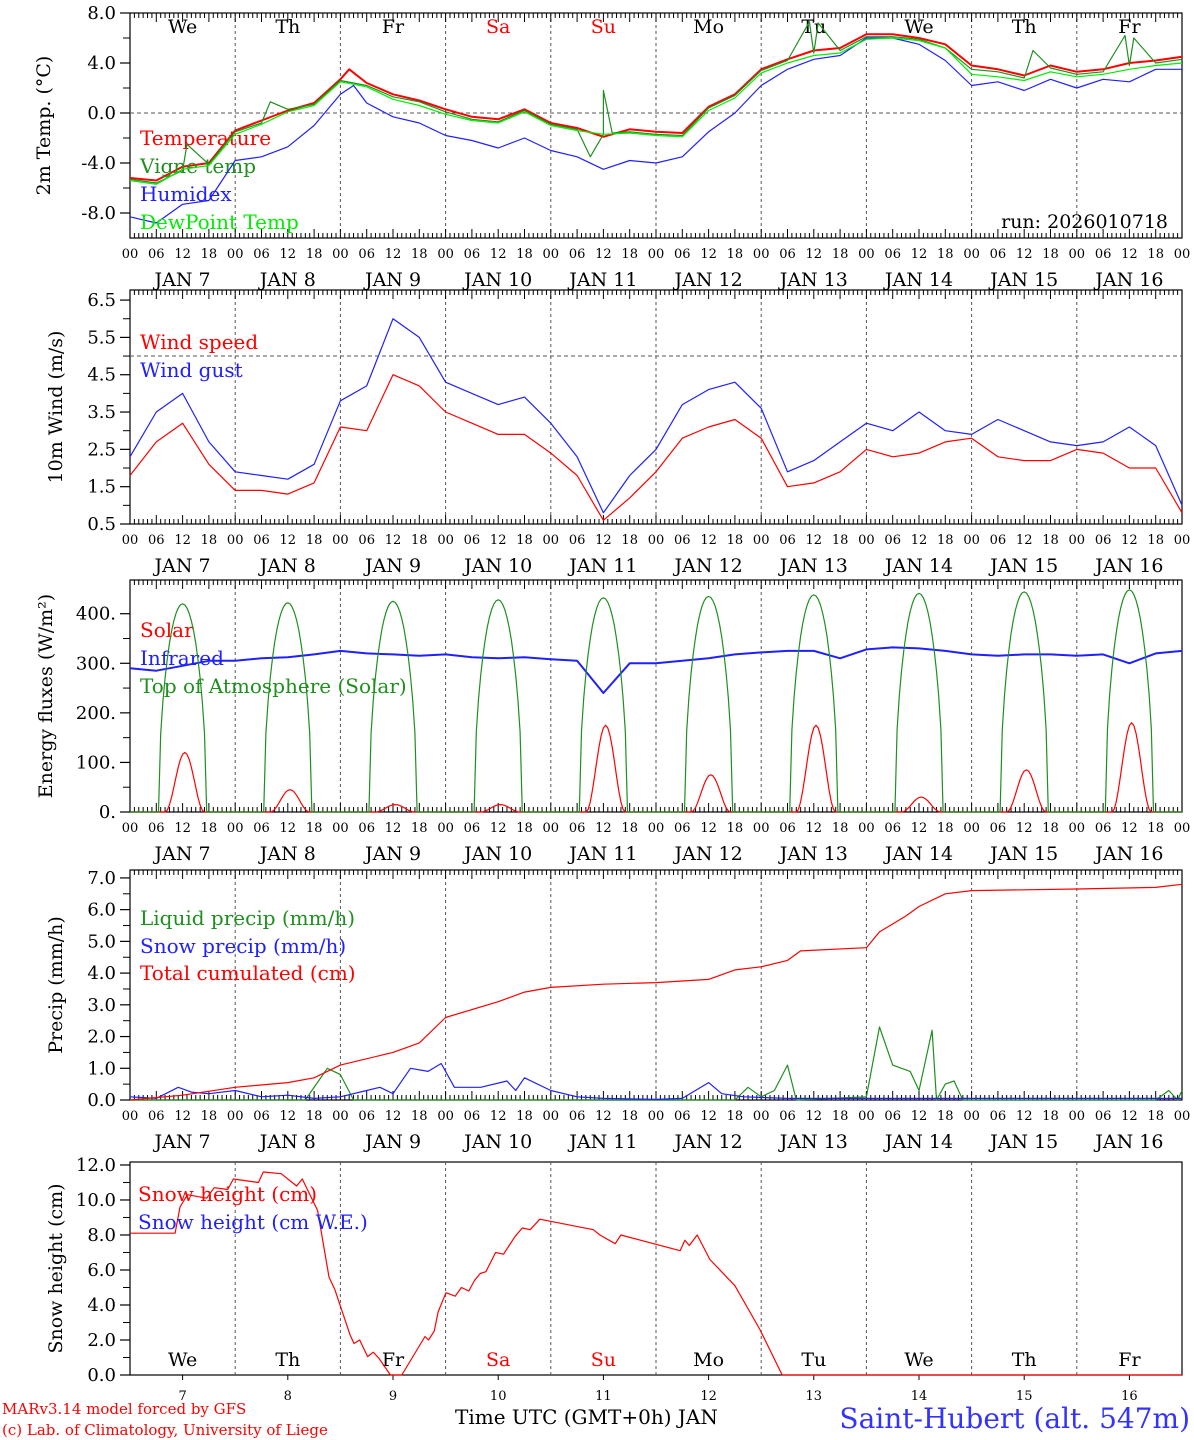 The image size is (1194, 1440). Describe the element at coordinates (227, 1194) in the screenshot. I see `legend-entry: Snow height (cm)` at that location.